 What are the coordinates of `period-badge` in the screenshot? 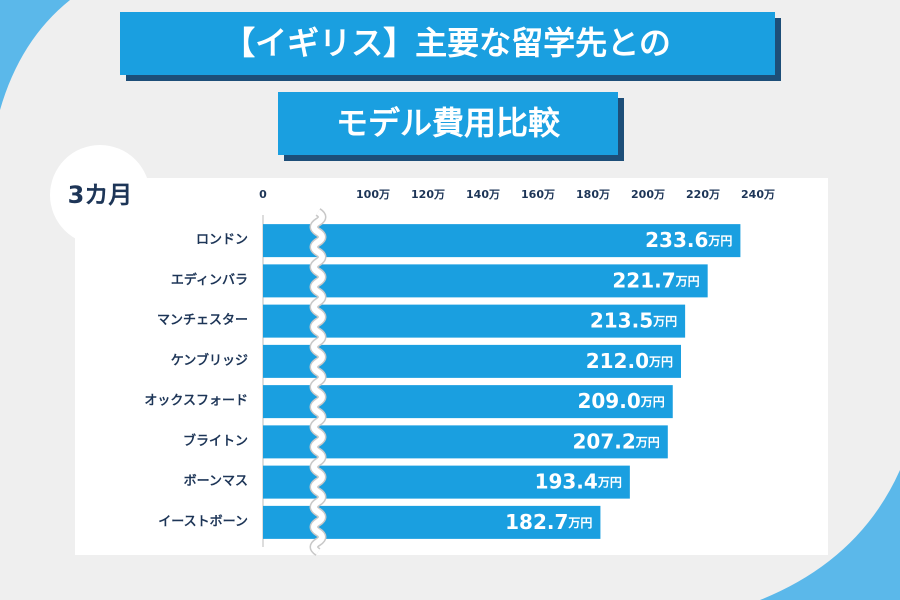 It's located at (100, 195).